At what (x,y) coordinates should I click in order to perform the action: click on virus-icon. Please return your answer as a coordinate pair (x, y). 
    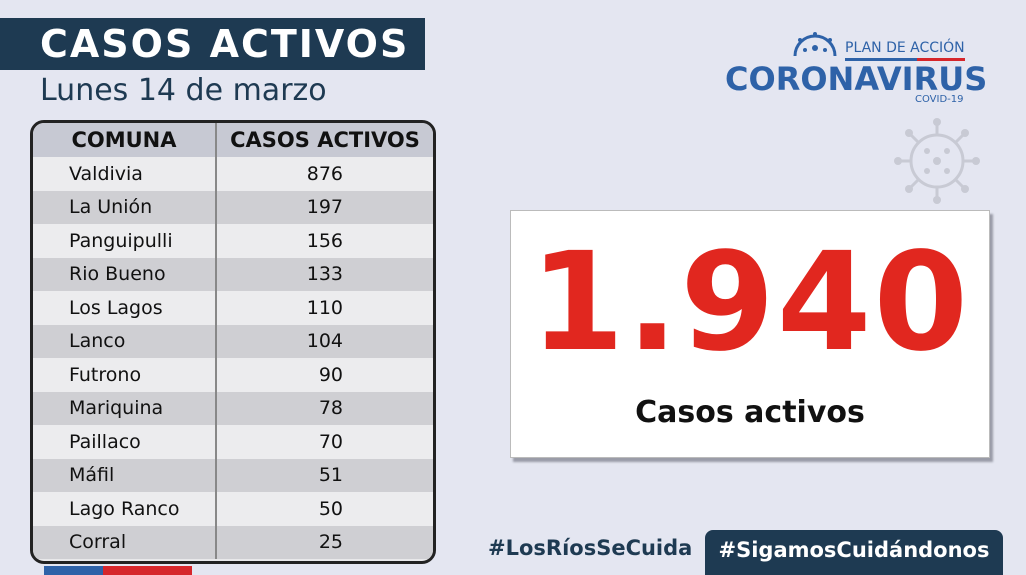
    Looking at the image, I should click on (937, 161).